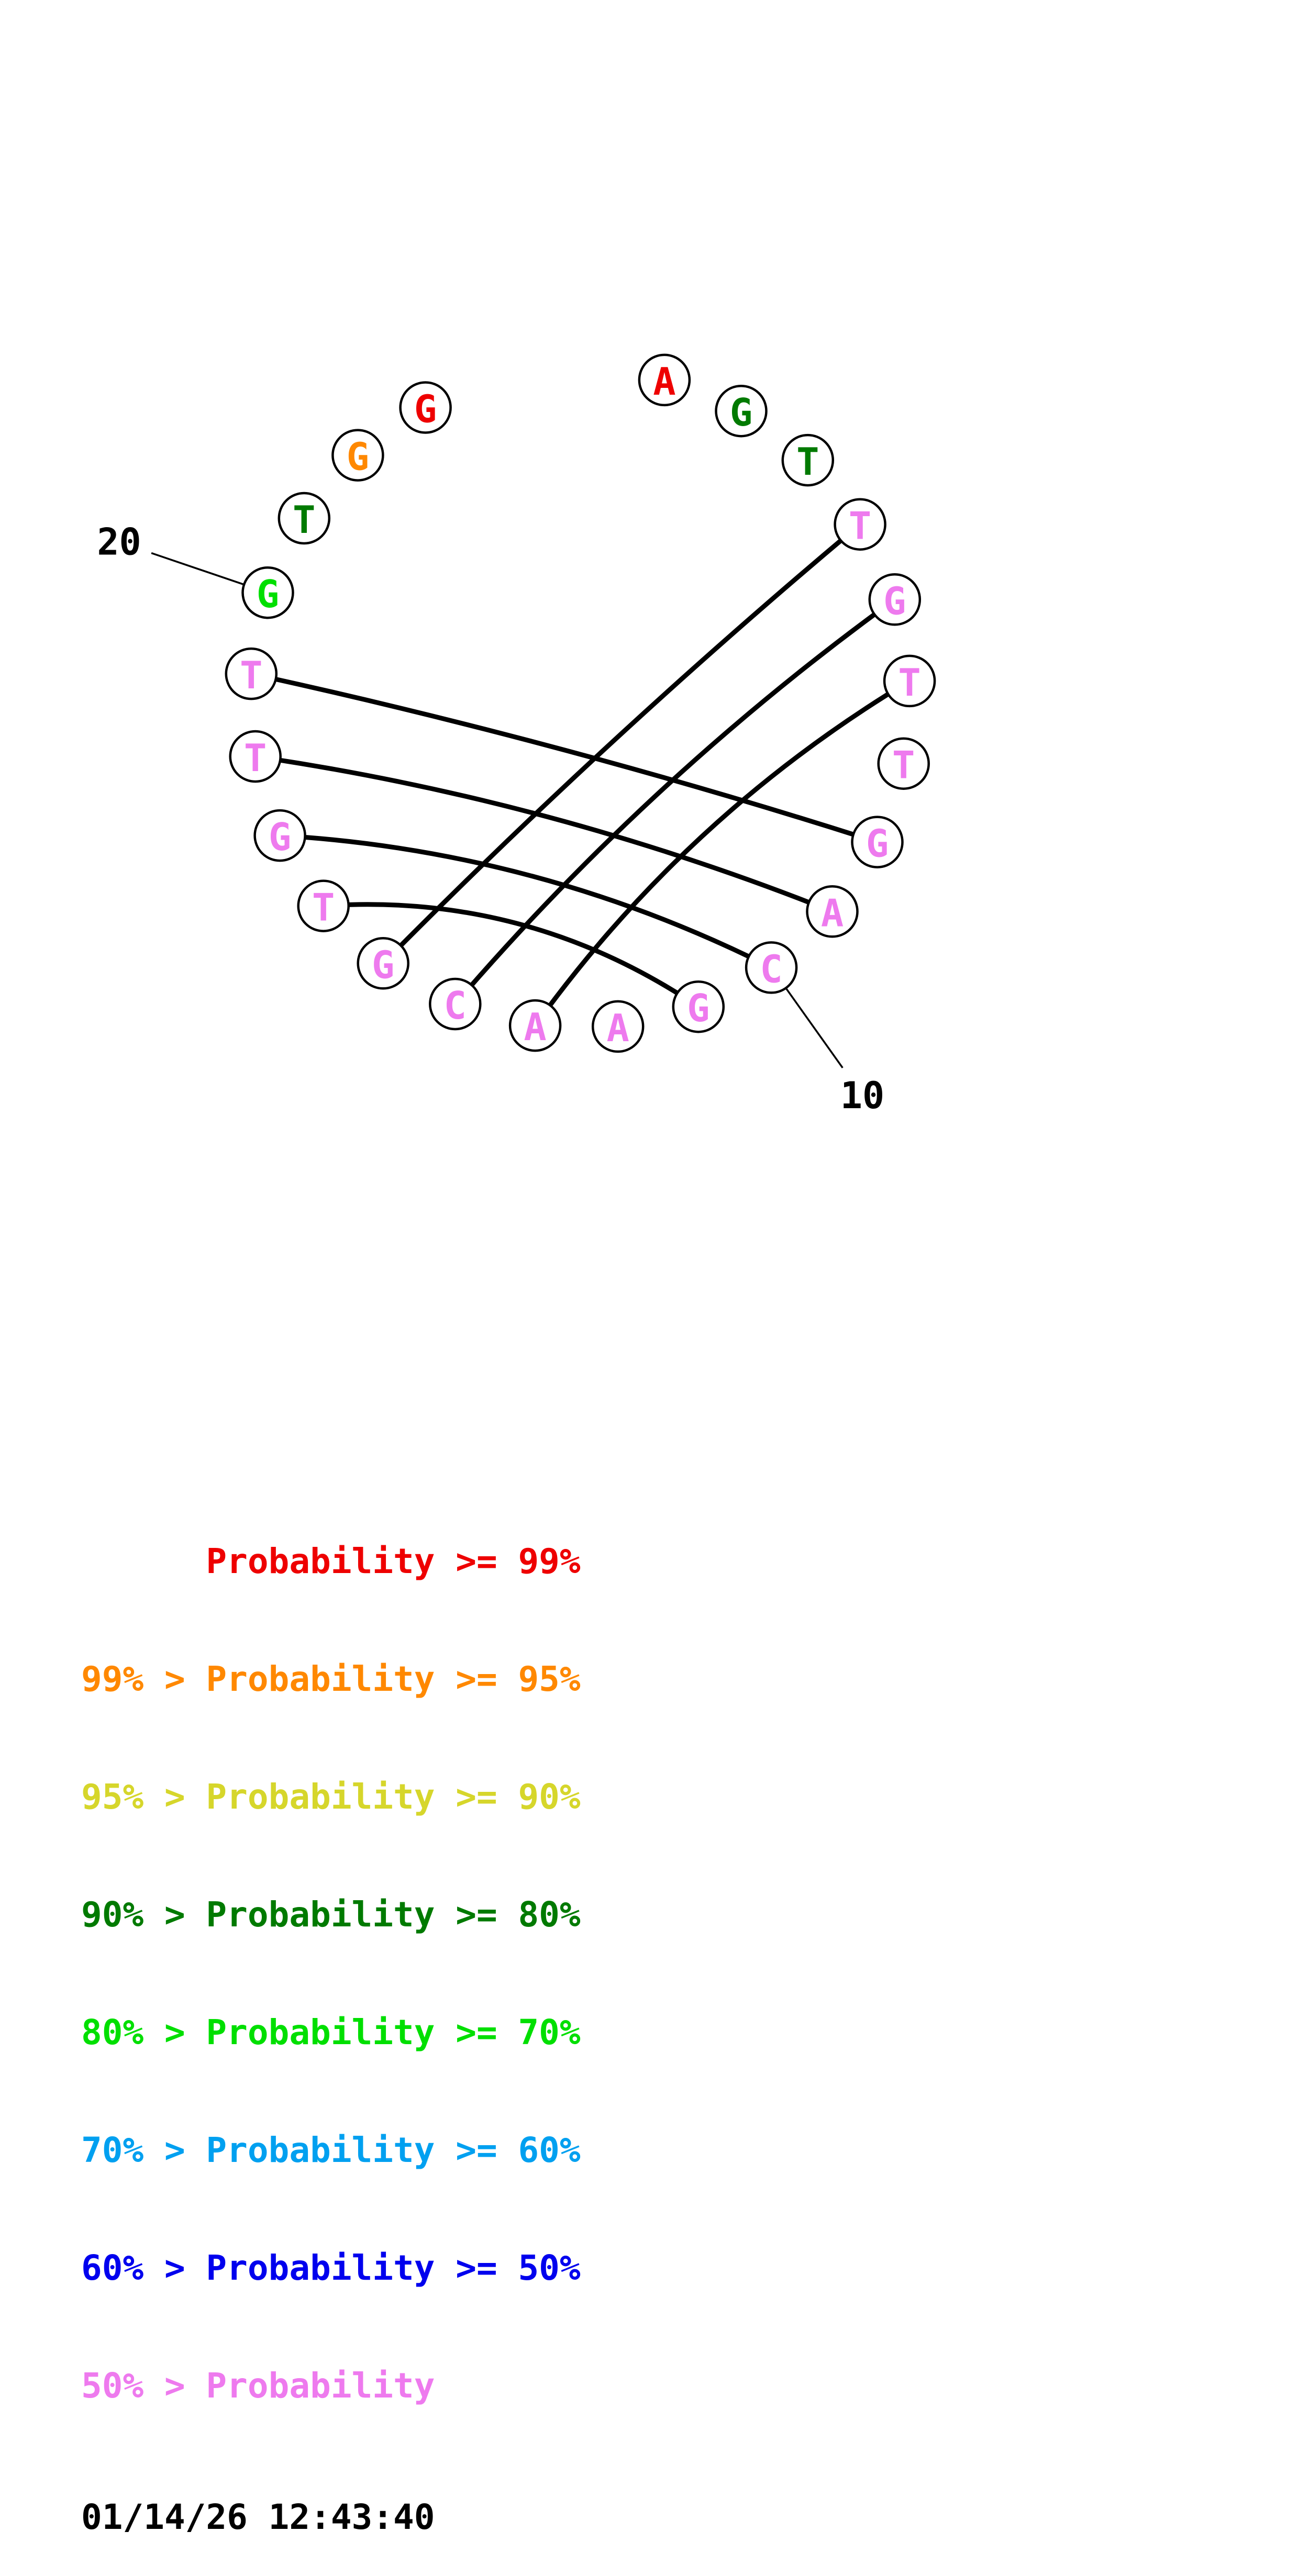  I want to click on nucleotide-10: C, so click(771, 967).